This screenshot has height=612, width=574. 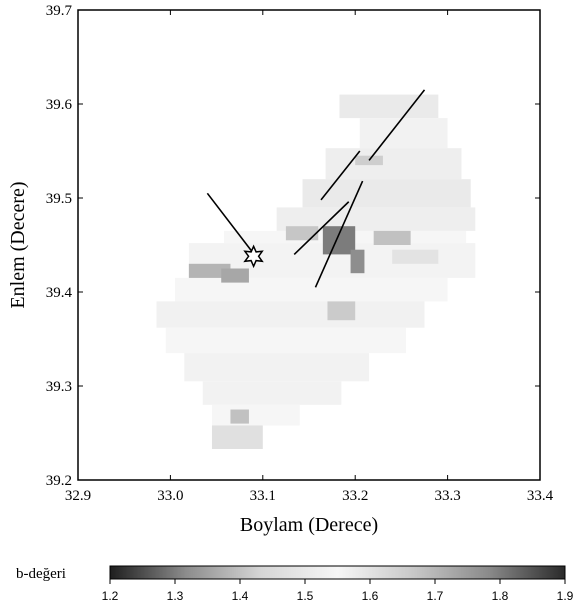 I want to click on colorbar-label: b-değeri, so click(x=41, y=574).